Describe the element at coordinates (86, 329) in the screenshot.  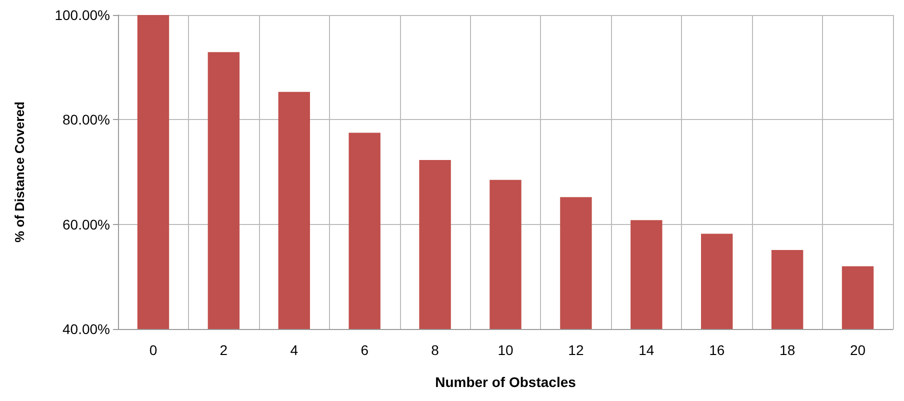
I see `y-tick-label: 40.00%` at that location.